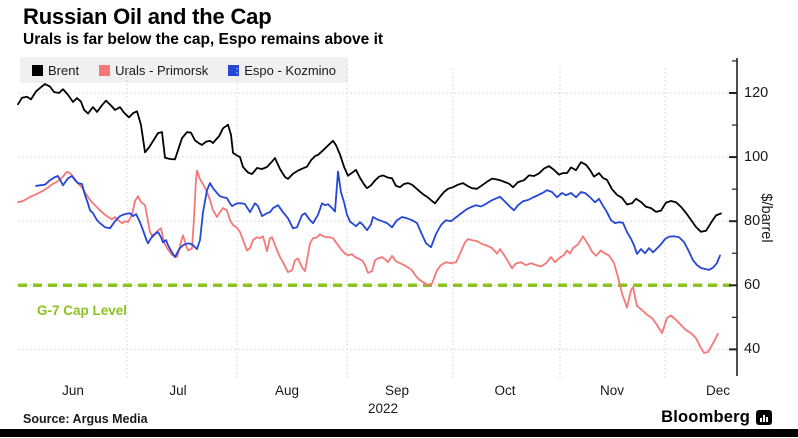 Image resolution: width=798 pixels, height=438 pixels. What do you see at coordinates (147, 16) in the screenshot?
I see `page-title: Russian Oil and the Cap` at bounding box center [147, 16].